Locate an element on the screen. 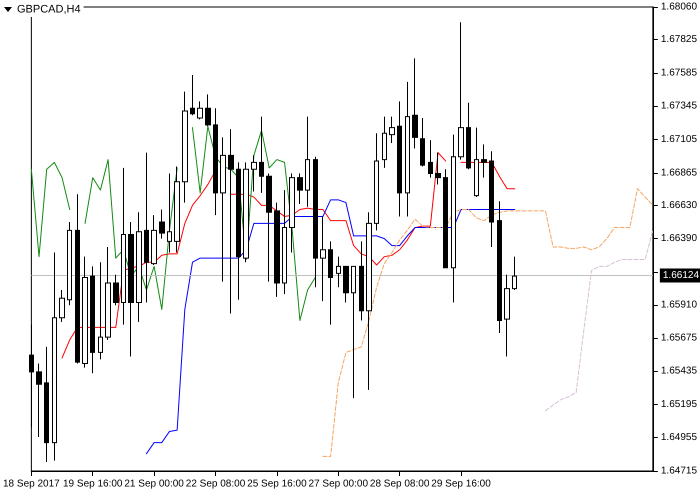  line-series is located at coordinates (599, 321).